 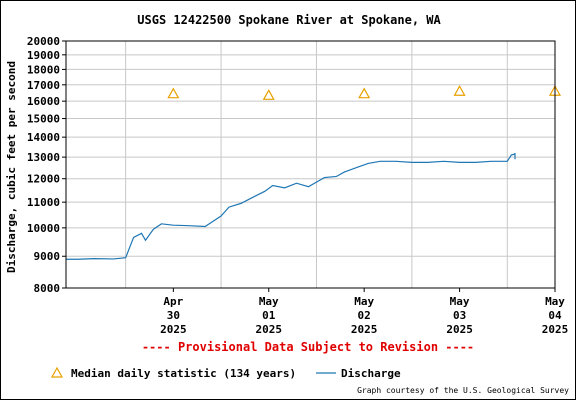 I want to click on y-tick-label: 11000, so click(x=43, y=202).